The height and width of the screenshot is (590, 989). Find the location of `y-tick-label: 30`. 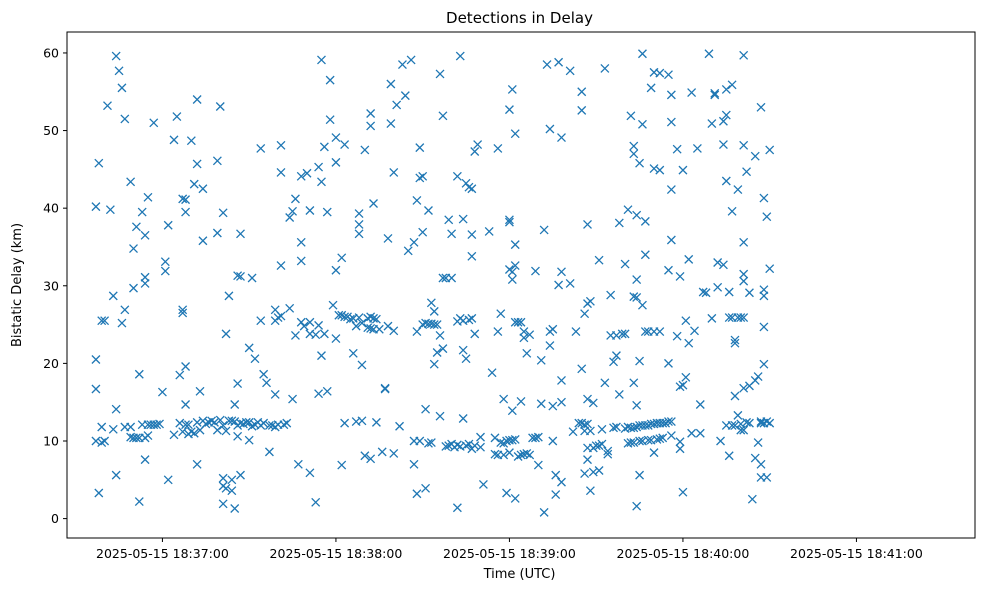

y-tick-label: 30 is located at coordinates (51, 285).